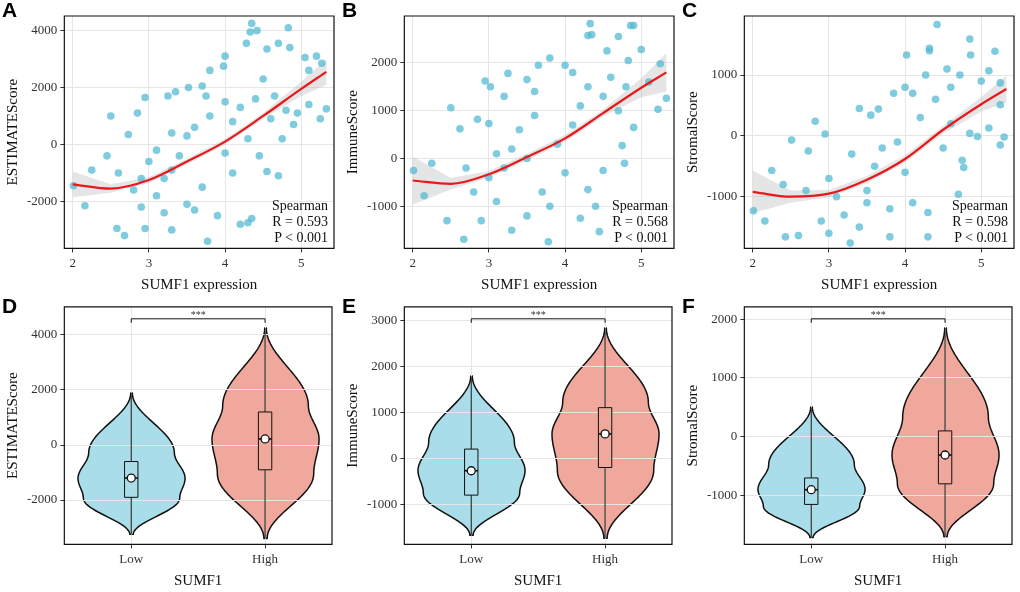 This screenshot has width=1020, height=592. I want to click on annotation: R = 0.568, so click(640, 222).